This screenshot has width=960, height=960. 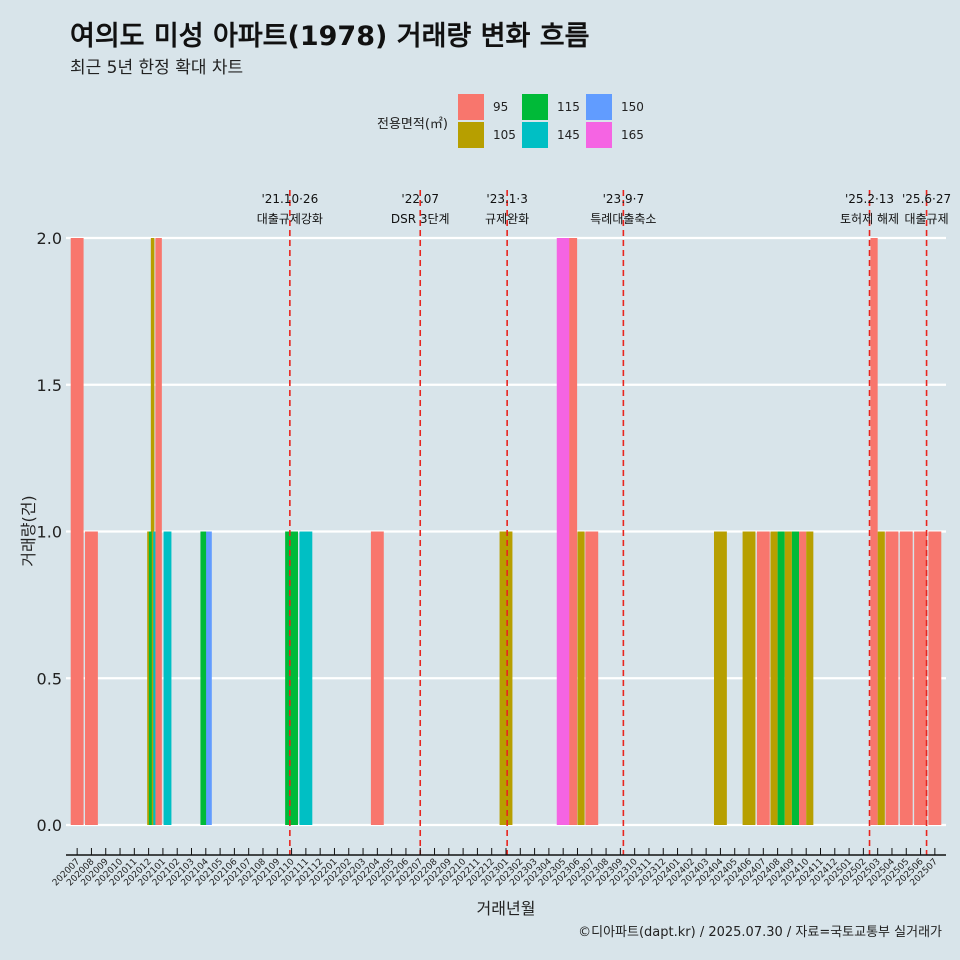 What do you see at coordinates (568, 135) in the screenshot?
I see `legend-label-145: 145` at bounding box center [568, 135].